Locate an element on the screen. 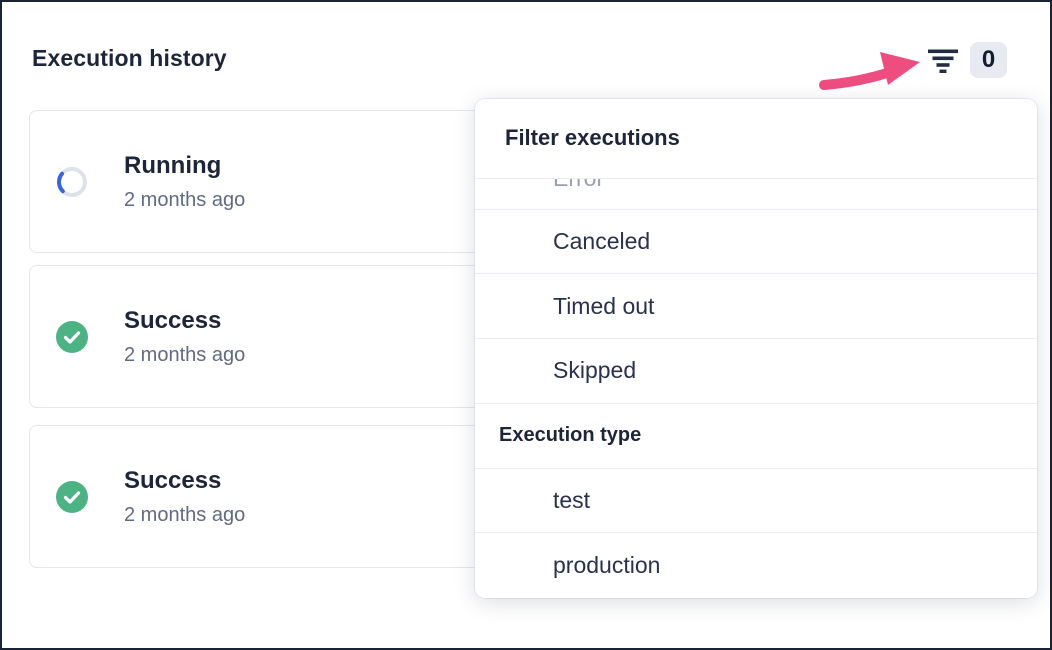 The image size is (1052, 650). filter-option-canceled: Canceled is located at coordinates (756, 242).